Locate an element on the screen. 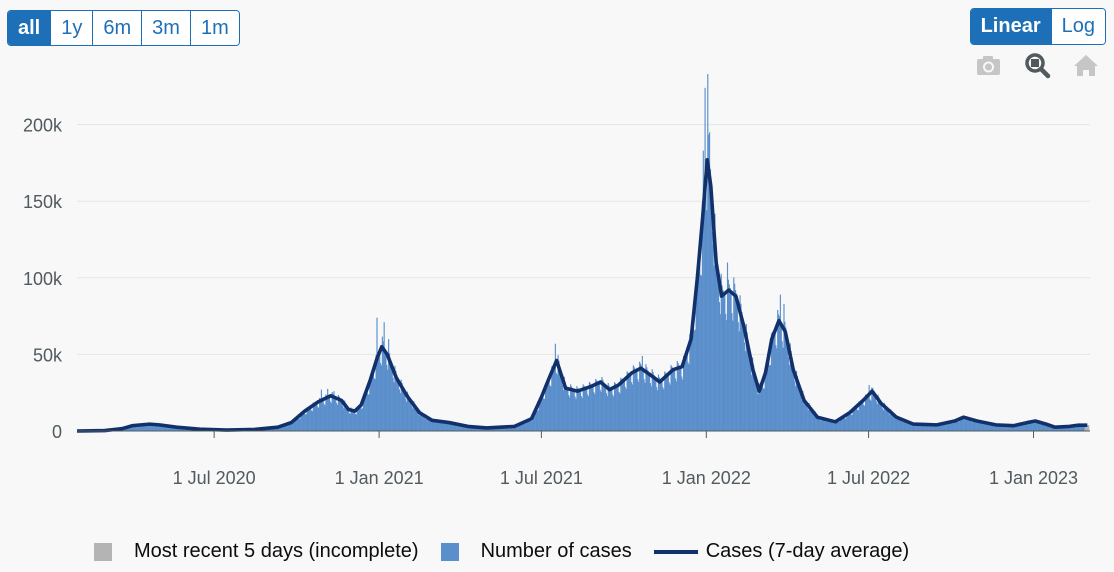 Image resolution: width=1114 pixels, height=572 pixels. home-icon is located at coordinates (1086, 66).